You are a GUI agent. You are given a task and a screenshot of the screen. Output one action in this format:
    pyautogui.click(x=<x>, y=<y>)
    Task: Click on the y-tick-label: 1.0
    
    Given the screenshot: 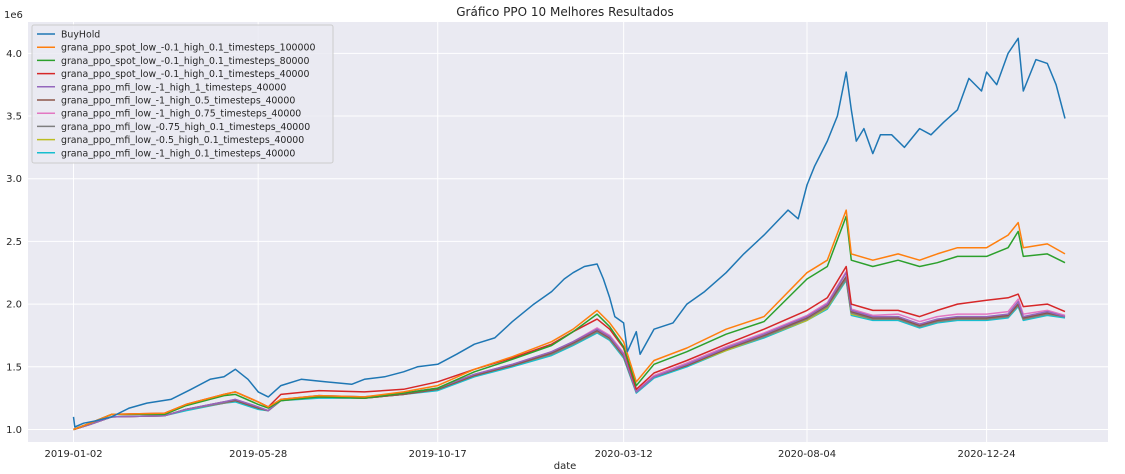 What is the action you would take?
    pyautogui.click(x=14, y=430)
    